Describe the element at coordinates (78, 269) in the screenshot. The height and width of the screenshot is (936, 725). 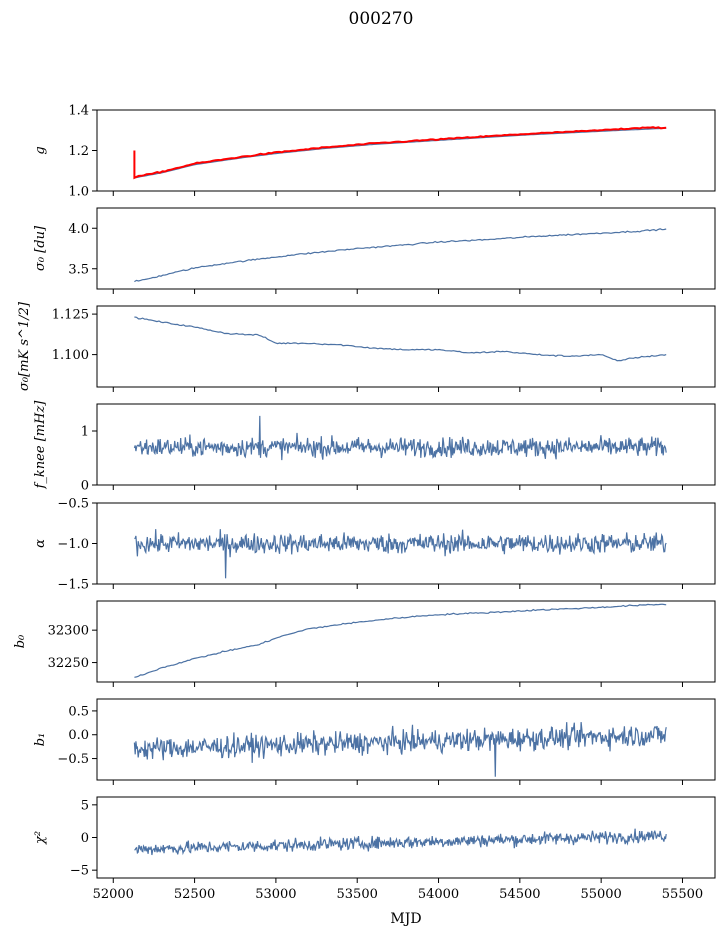
I see `sigma0-du-y-tick-label: 3.5` at that location.